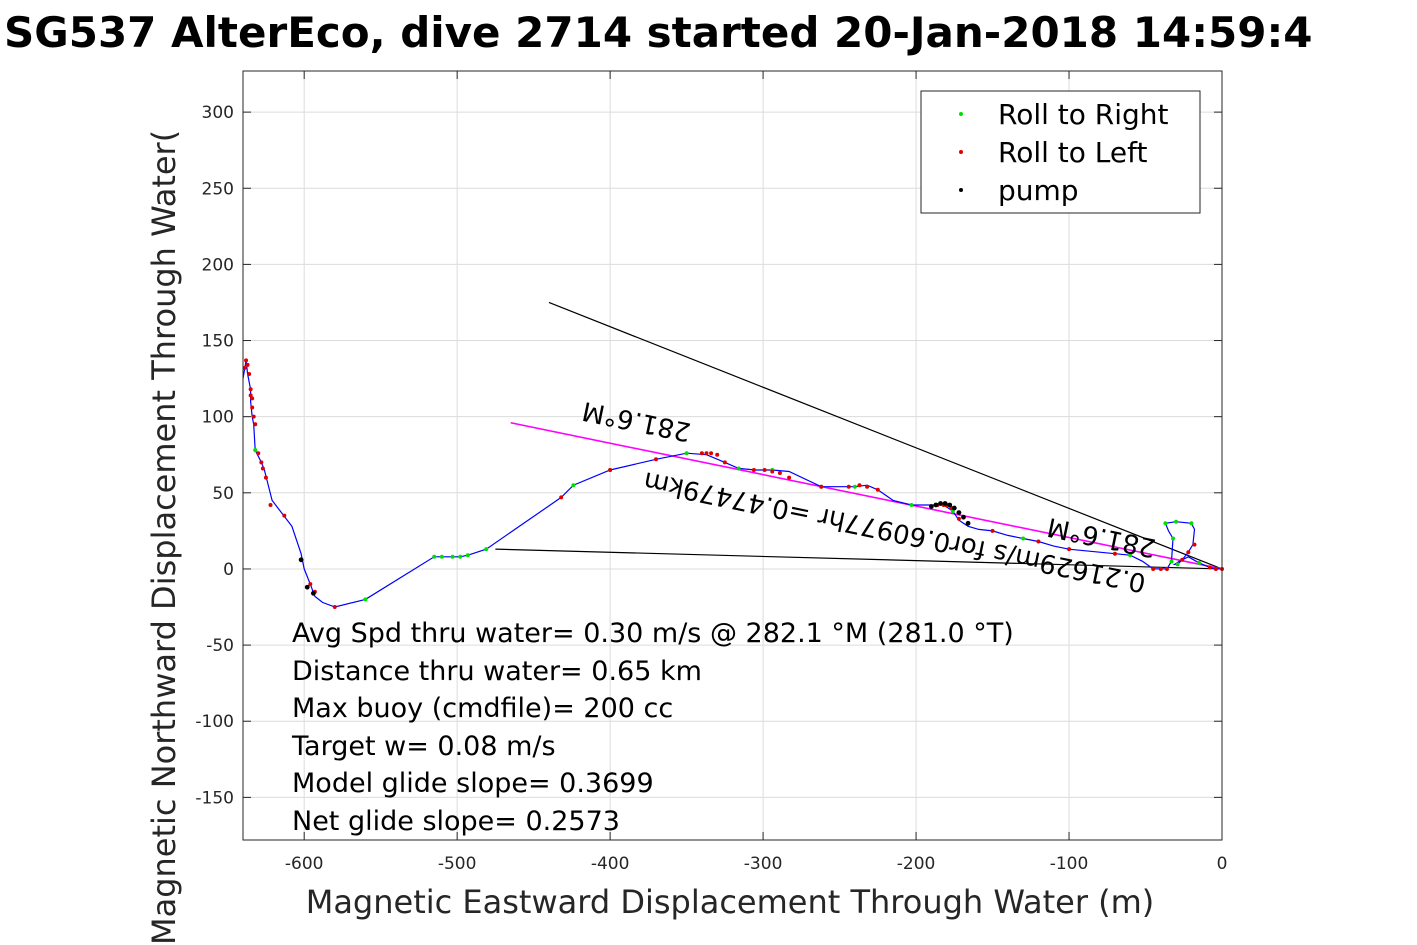  Describe the element at coordinates (304, 864) in the screenshot. I see `x-tick-label: -600` at that location.